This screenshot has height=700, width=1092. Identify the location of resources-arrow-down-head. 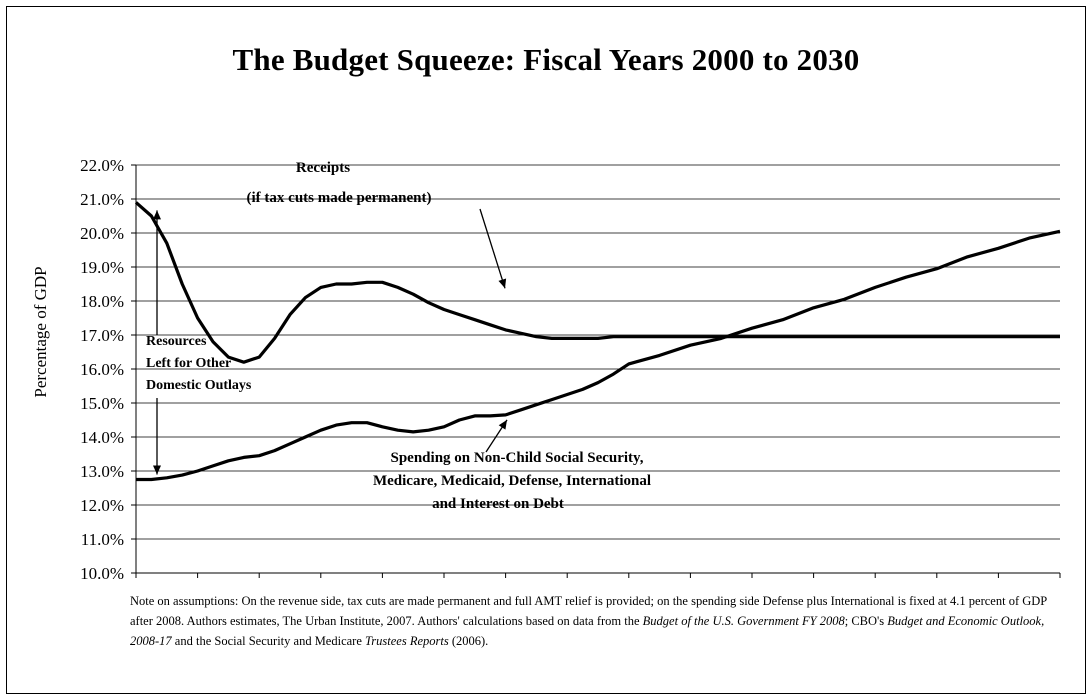
(157, 470).